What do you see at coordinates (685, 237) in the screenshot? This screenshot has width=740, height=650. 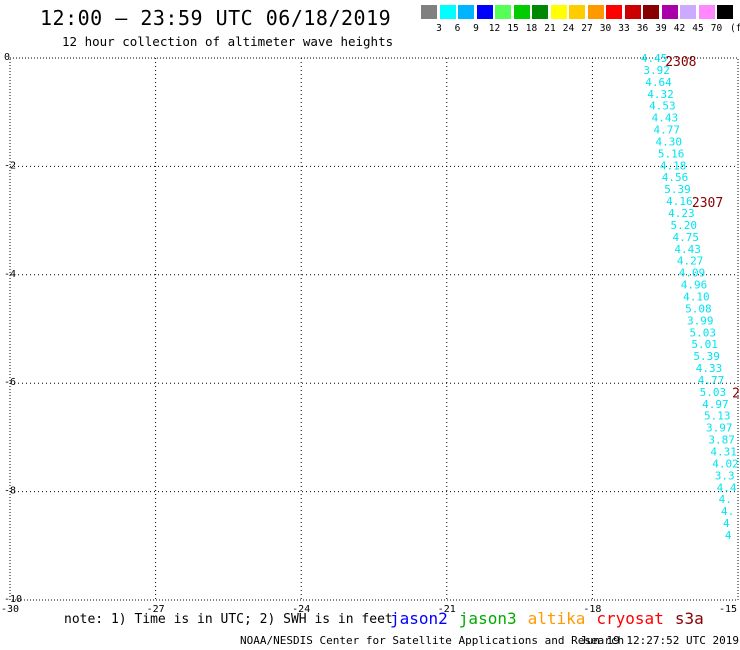 I see `wave-height-label: 4.75` at bounding box center [685, 237].